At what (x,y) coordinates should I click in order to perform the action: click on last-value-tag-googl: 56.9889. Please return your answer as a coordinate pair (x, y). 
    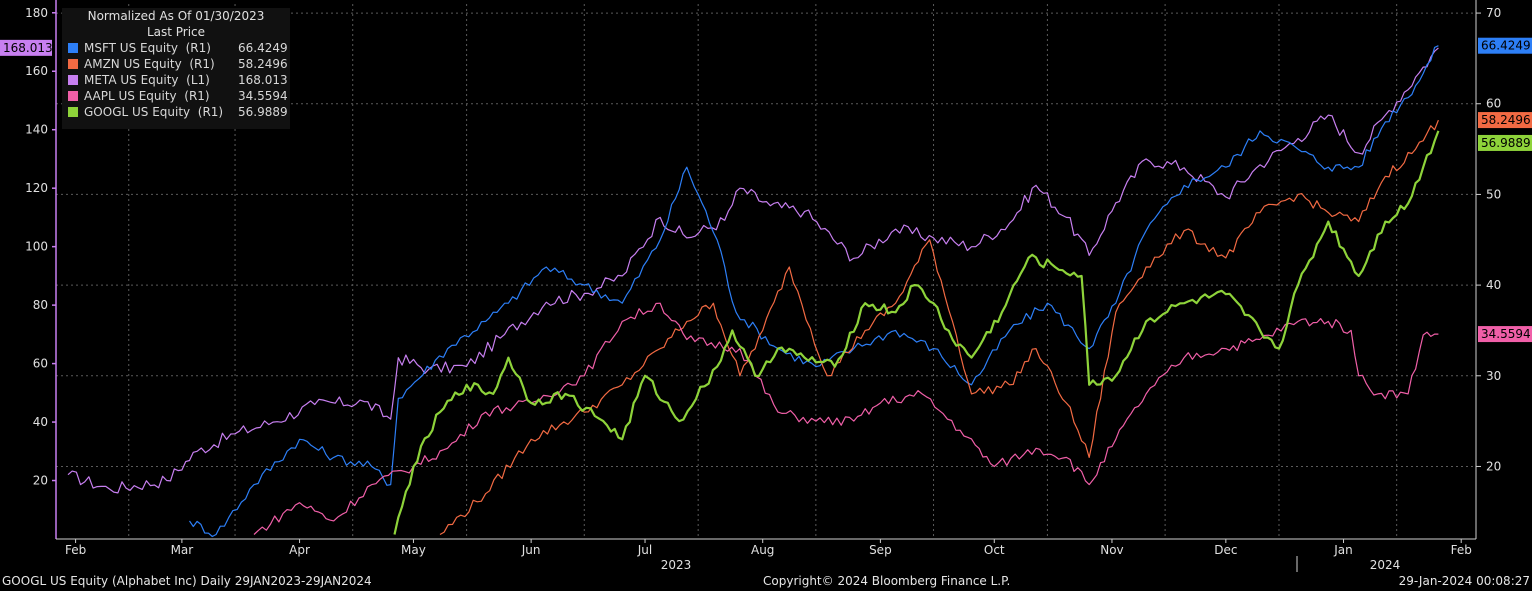
    Looking at the image, I should click on (1505, 142).